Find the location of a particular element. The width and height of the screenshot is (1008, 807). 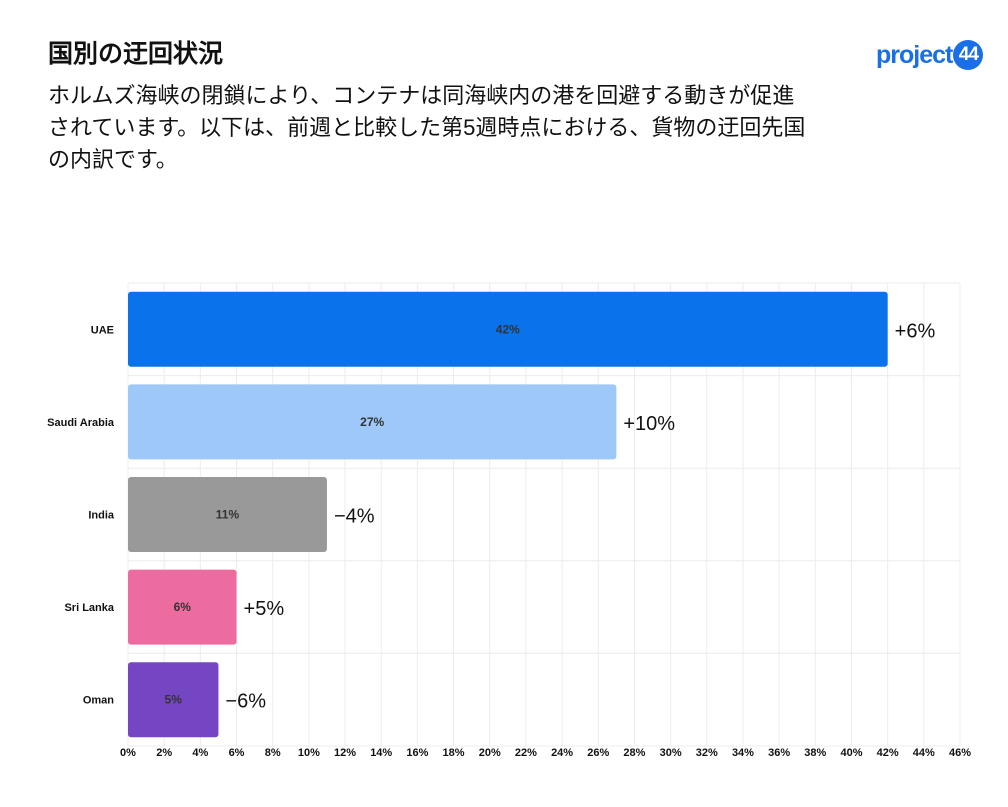

category-label: Oman is located at coordinates (98, 701).